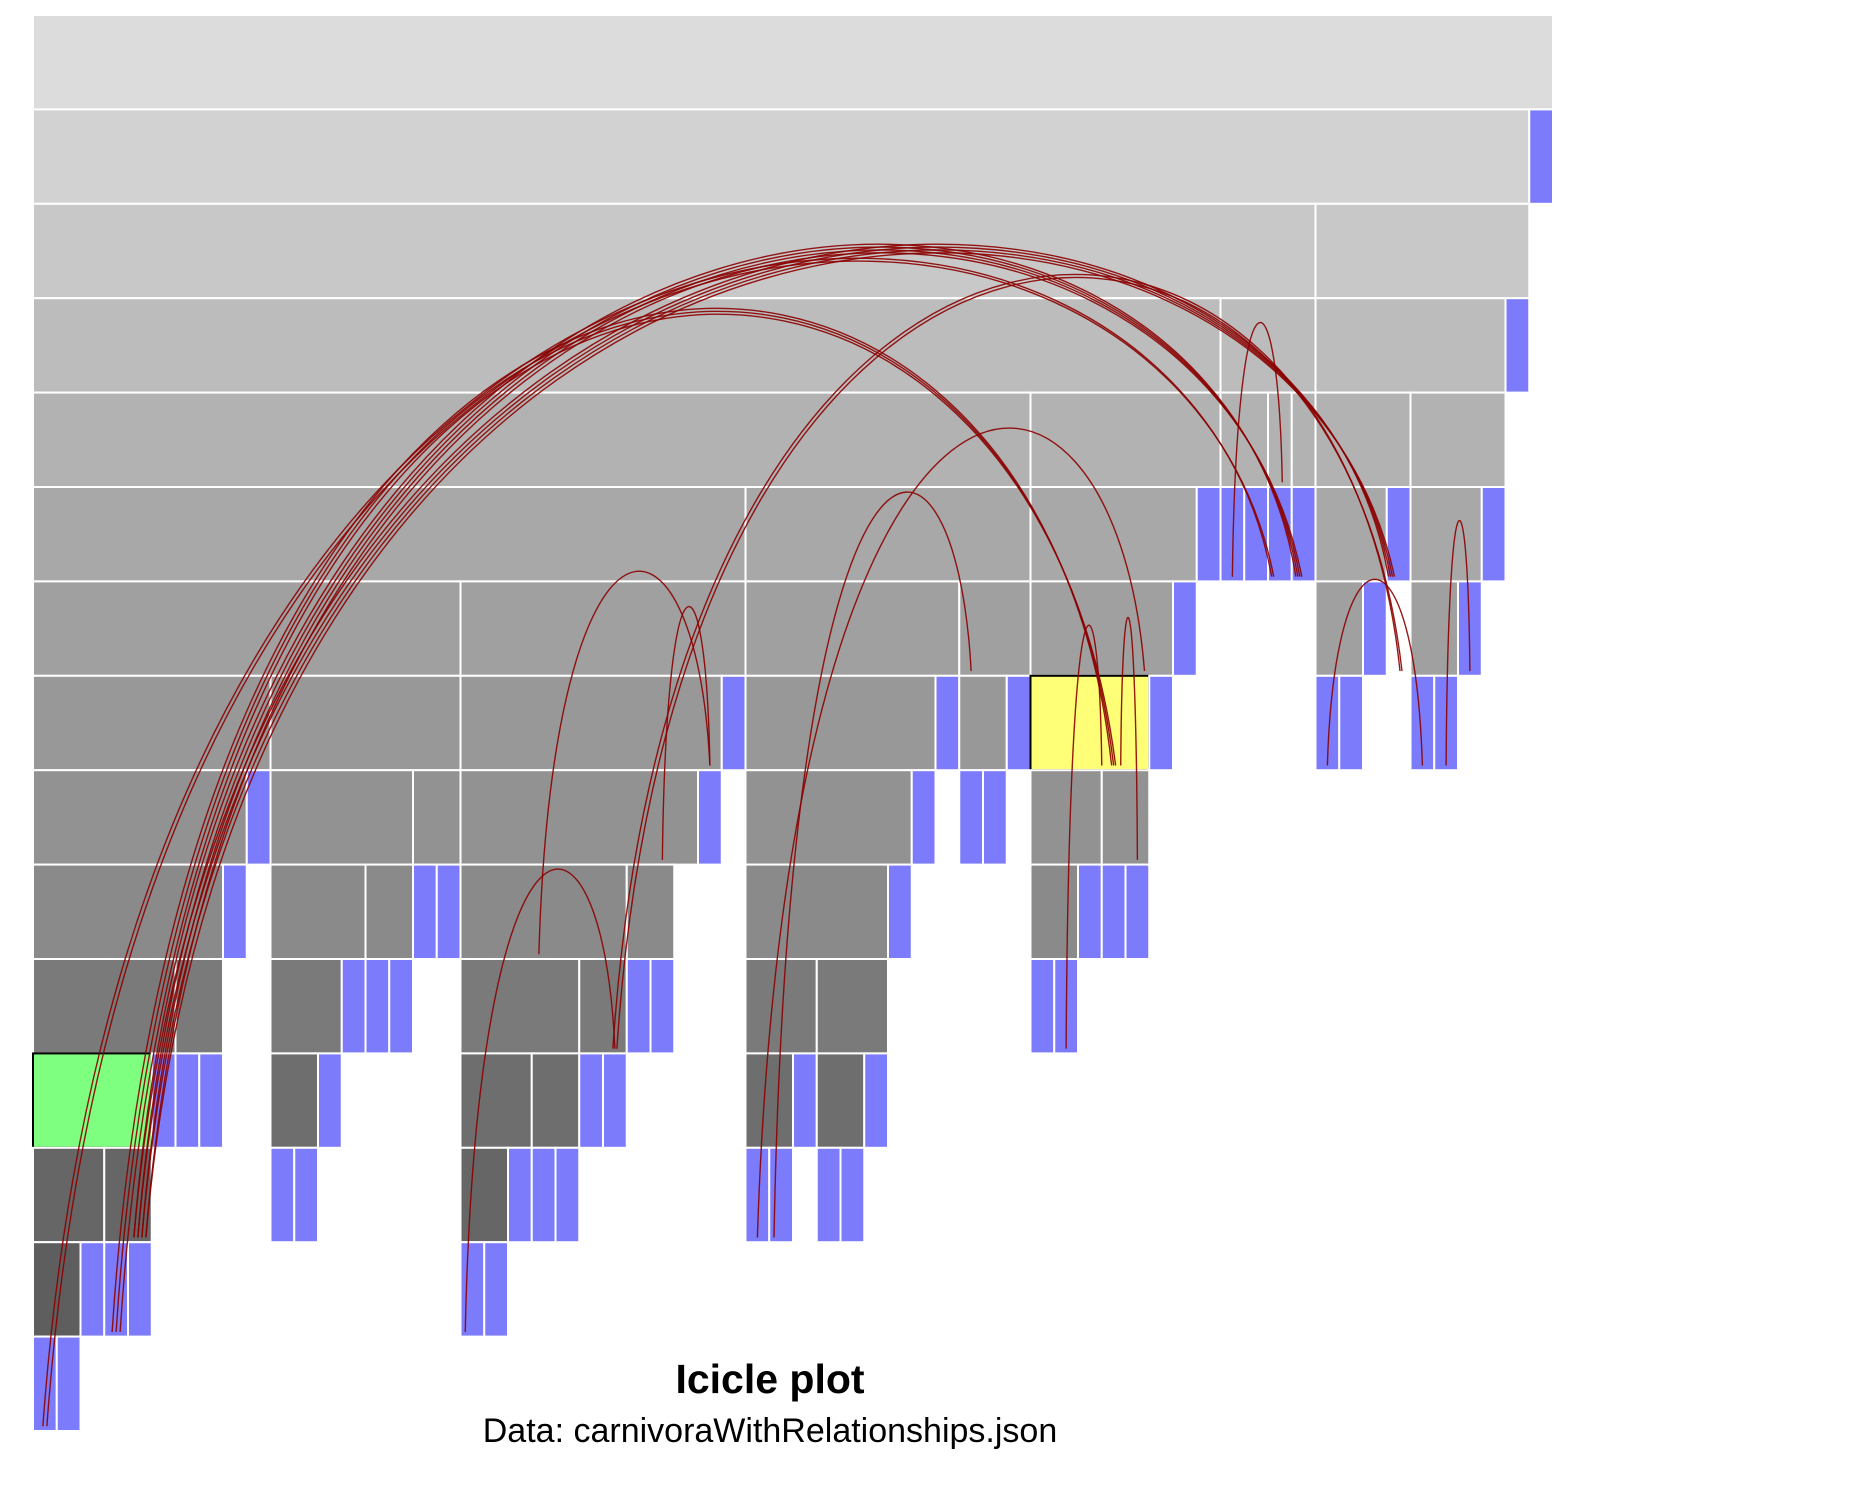 The width and height of the screenshot is (1850, 1512). I want to click on icicle-node-target, so click(1090, 723).